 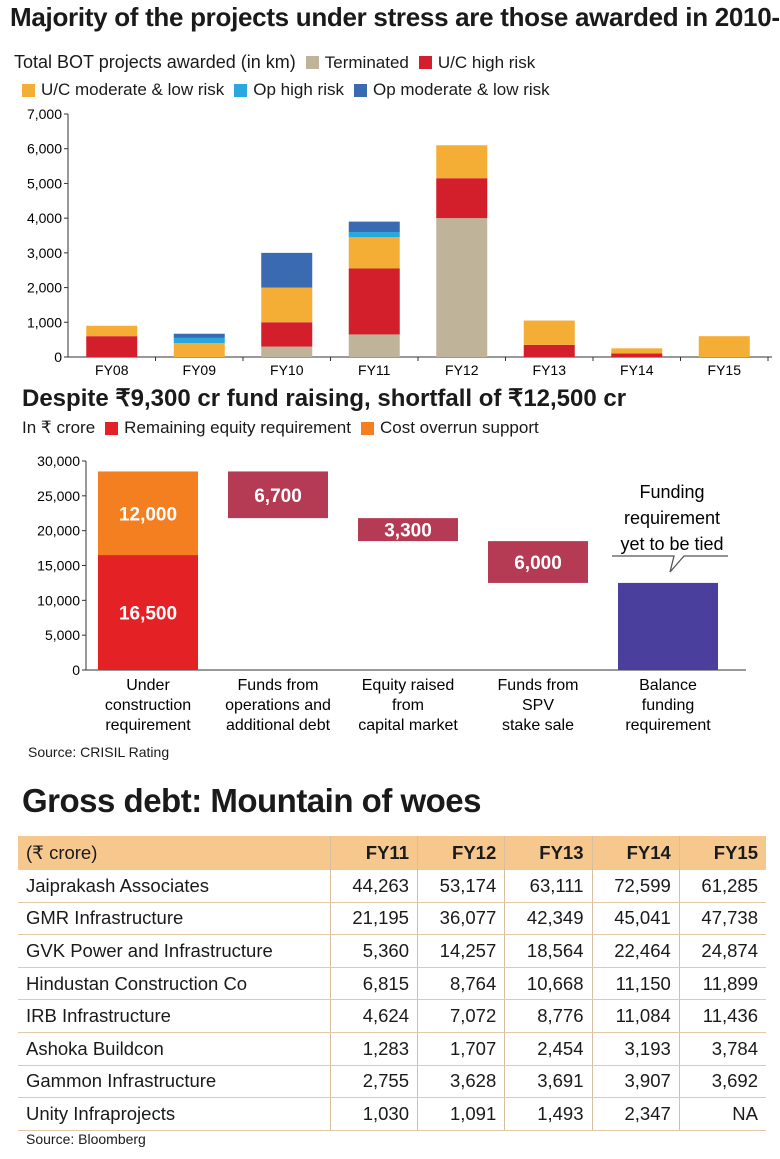 What do you see at coordinates (360, 90) in the screenshot?
I see `legend-swatch-op-moderate` at bounding box center [360, 90].